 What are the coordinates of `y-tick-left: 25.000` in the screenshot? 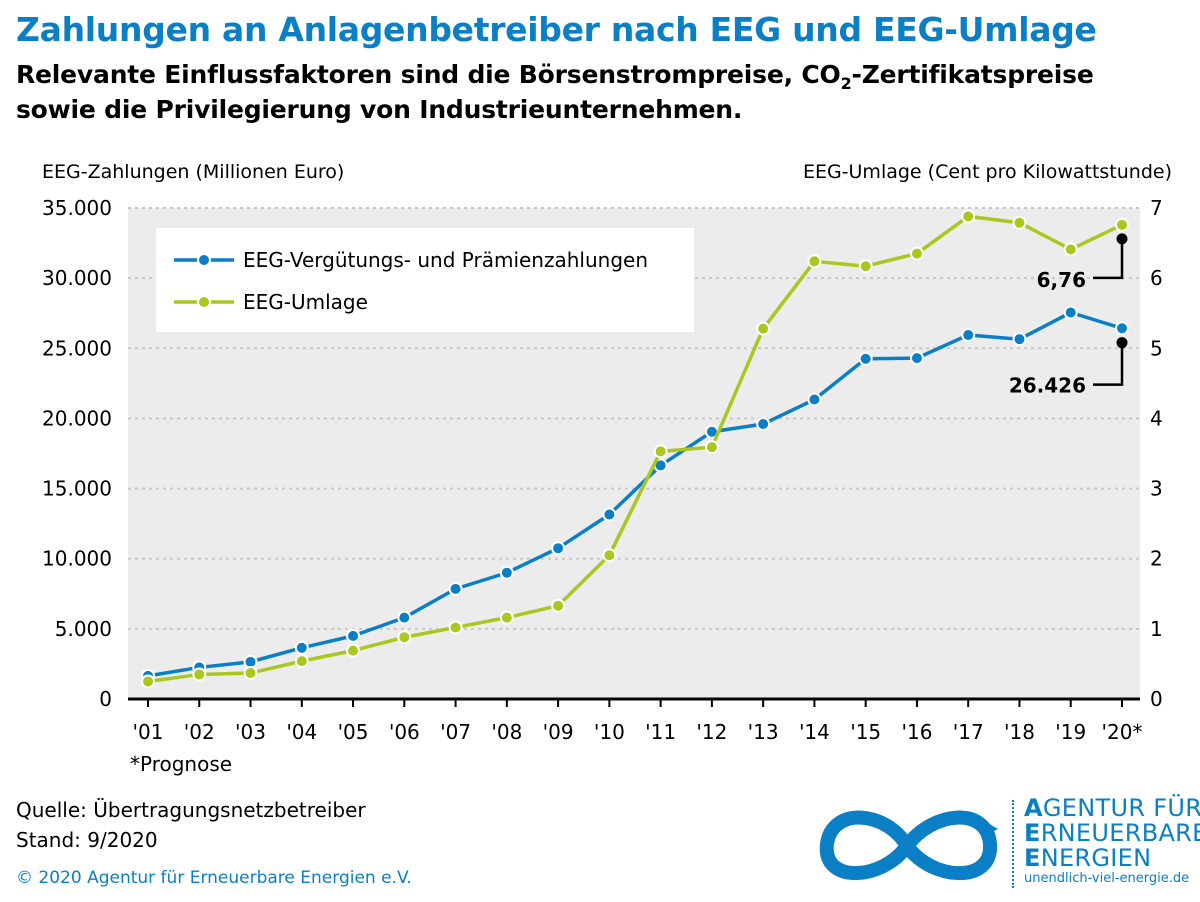 It's located at (77, 348).